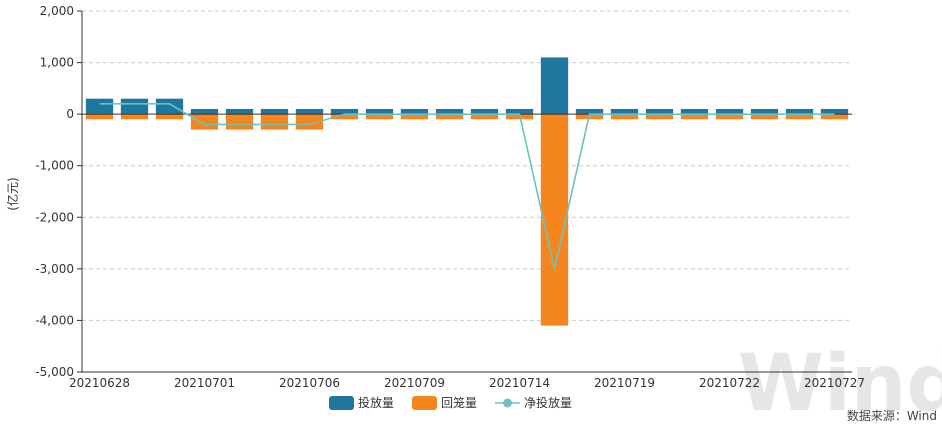  Describe the element at coordinates (459, 402) in the screenshot. I see `legend-label: 回笼量` at that location.